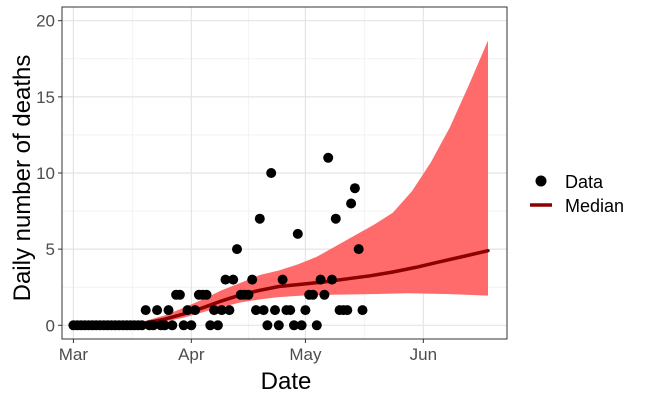 The height and width of the screenshot is (402, 651). Describe the element at coordinates (286, 381) in the screenshot. I see `x-axis-title: Date` at that location.